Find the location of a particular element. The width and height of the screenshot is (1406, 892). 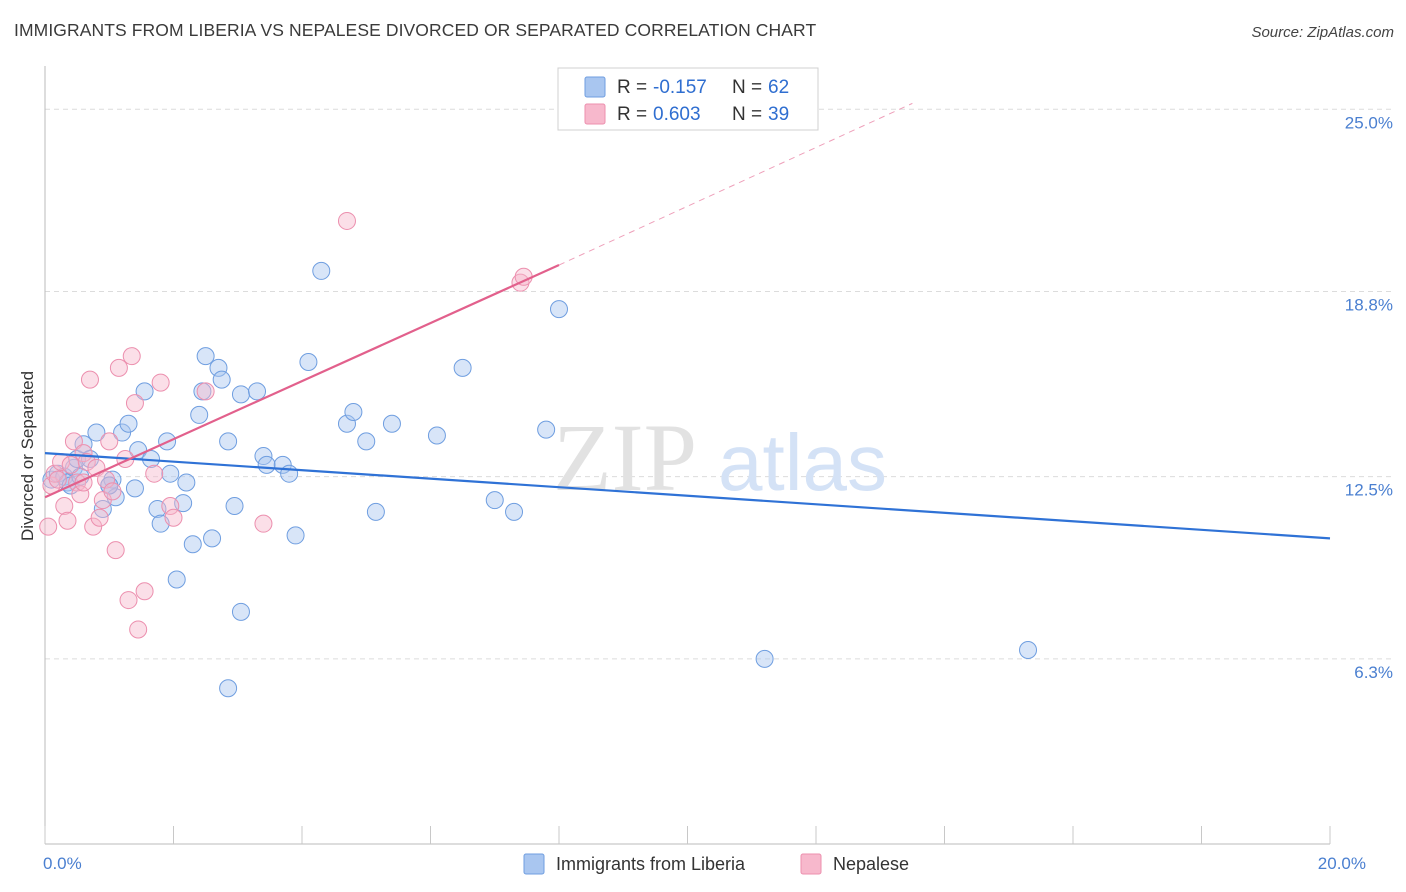

y-tick-label: 6.3% is located at coordinates (1373, 672).